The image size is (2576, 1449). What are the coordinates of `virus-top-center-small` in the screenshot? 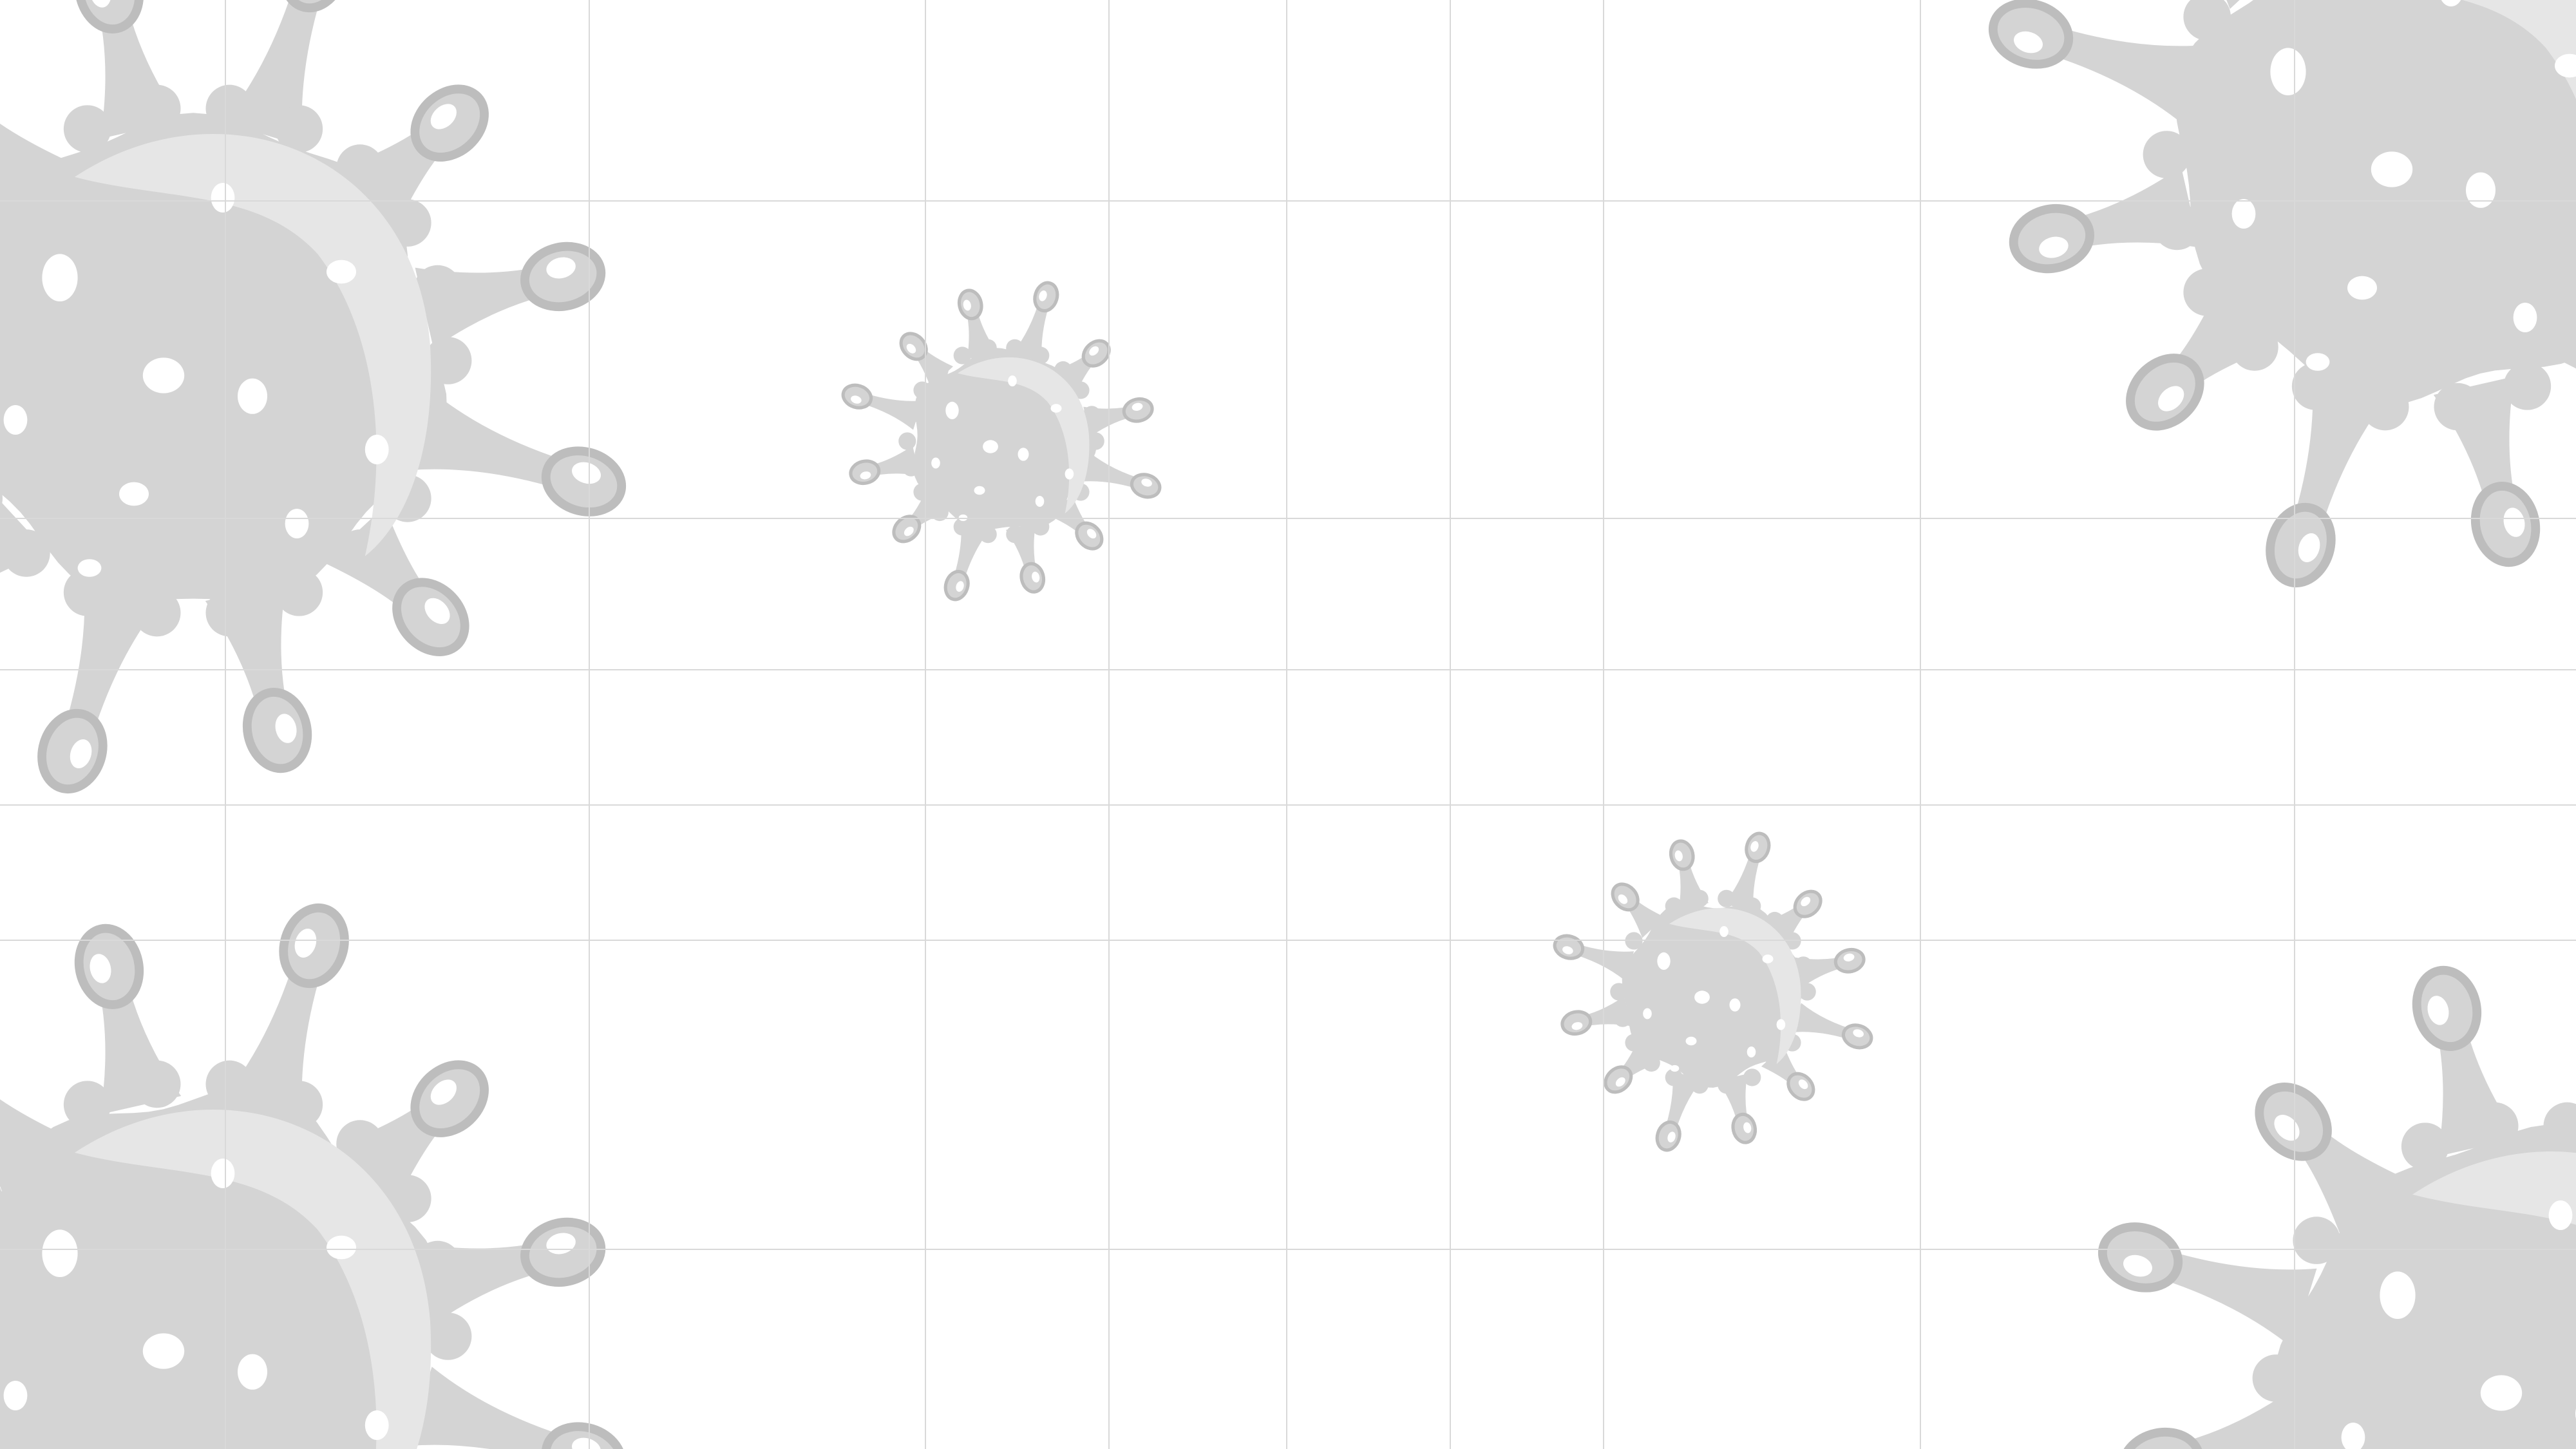 It's located at (1002, 441).